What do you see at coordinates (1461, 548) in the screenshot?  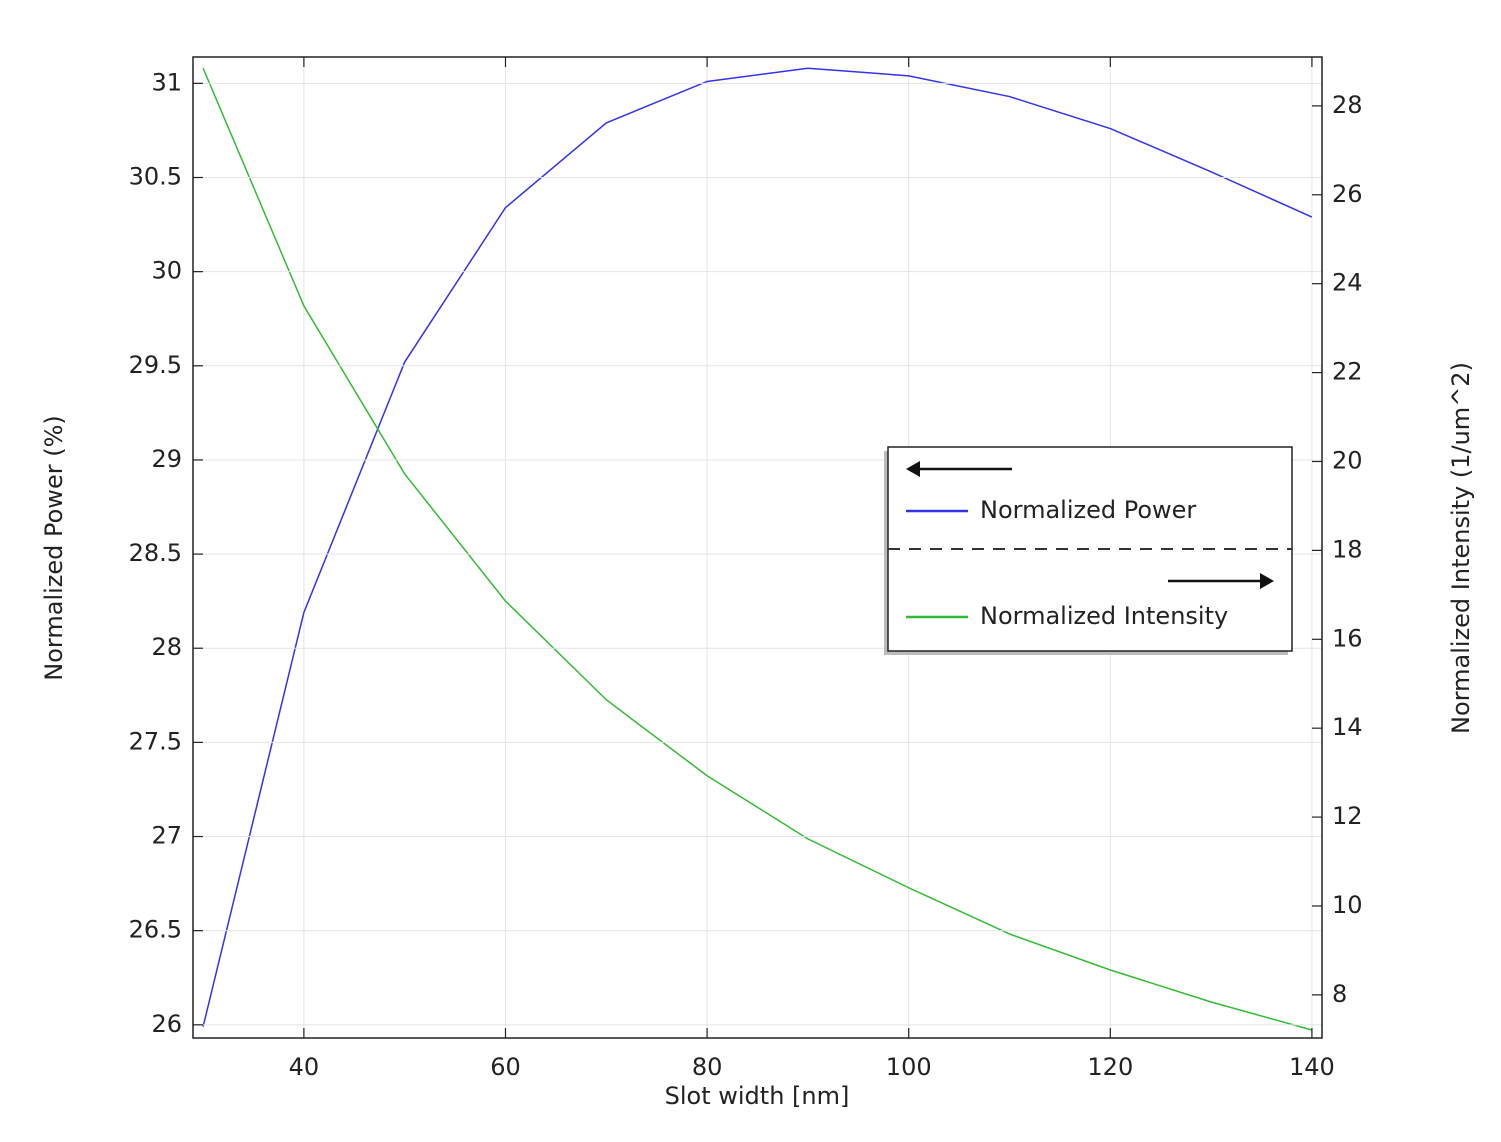 I see `y2-axis-label: Normalized Intensity (1/um^2)` at bounding box center [1461, 548].